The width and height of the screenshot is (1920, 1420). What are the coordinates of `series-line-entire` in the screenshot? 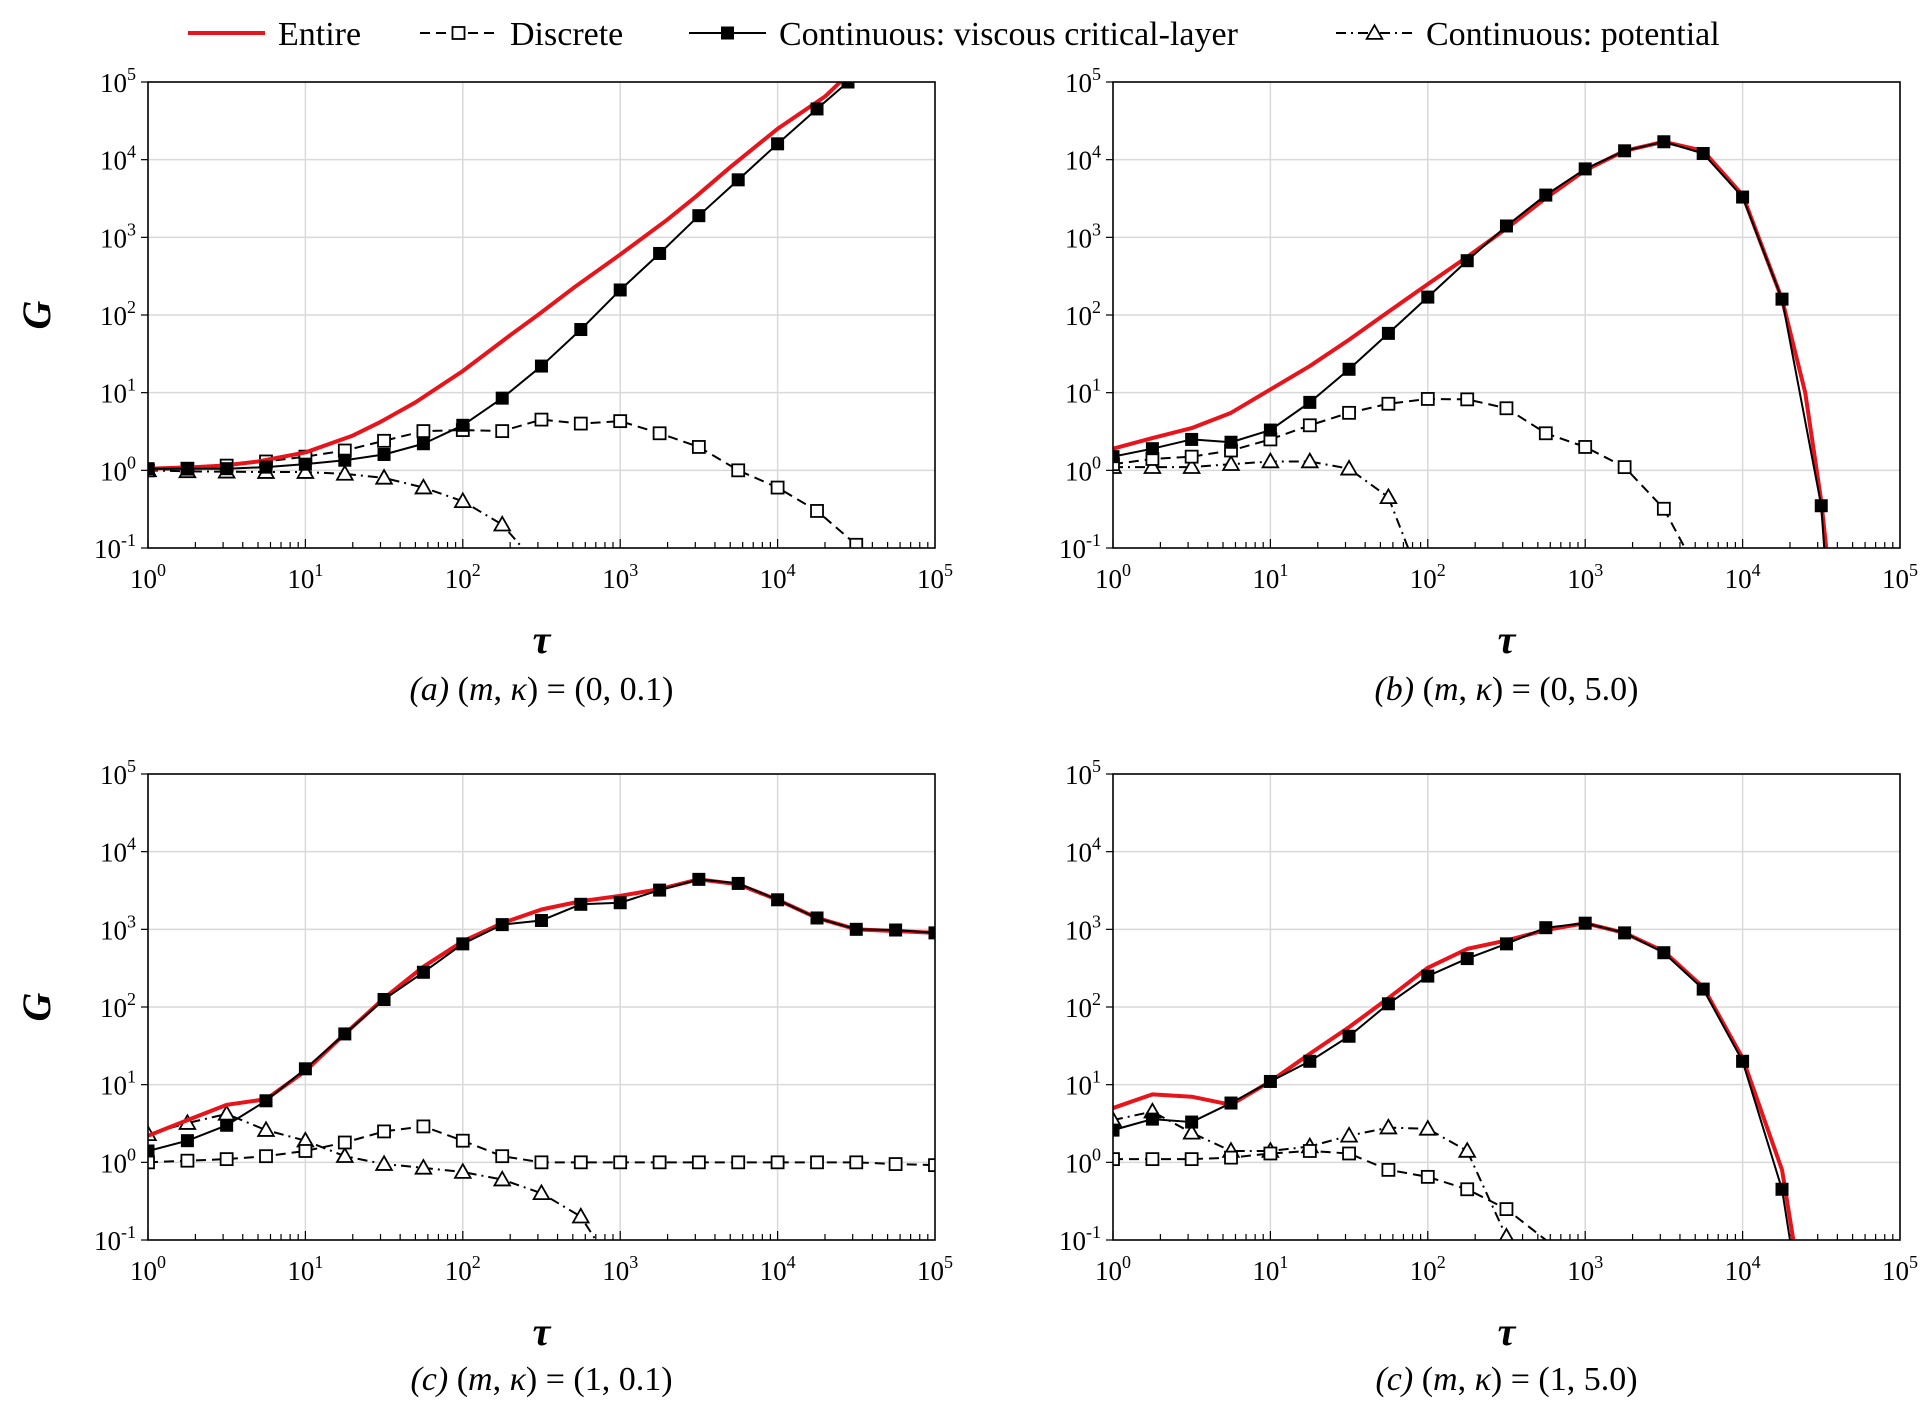 It's located at (1454, 1080).